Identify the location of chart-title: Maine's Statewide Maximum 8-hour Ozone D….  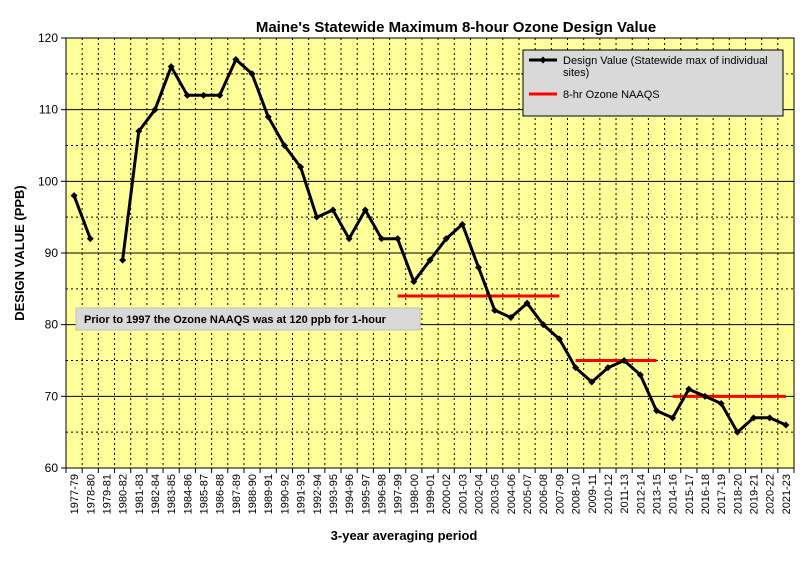
(456, 27).